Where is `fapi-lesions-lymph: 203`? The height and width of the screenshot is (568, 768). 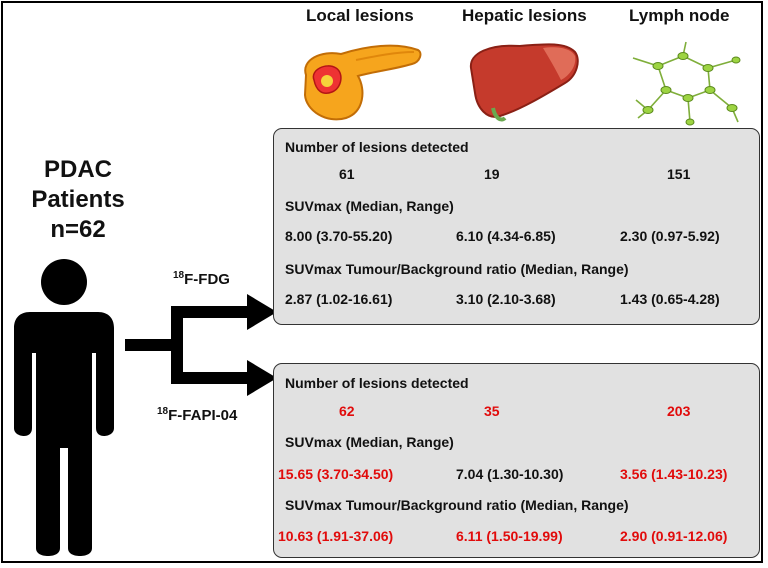 fapi-lesions-lymph: 203 is located at coordinates (679, 411).